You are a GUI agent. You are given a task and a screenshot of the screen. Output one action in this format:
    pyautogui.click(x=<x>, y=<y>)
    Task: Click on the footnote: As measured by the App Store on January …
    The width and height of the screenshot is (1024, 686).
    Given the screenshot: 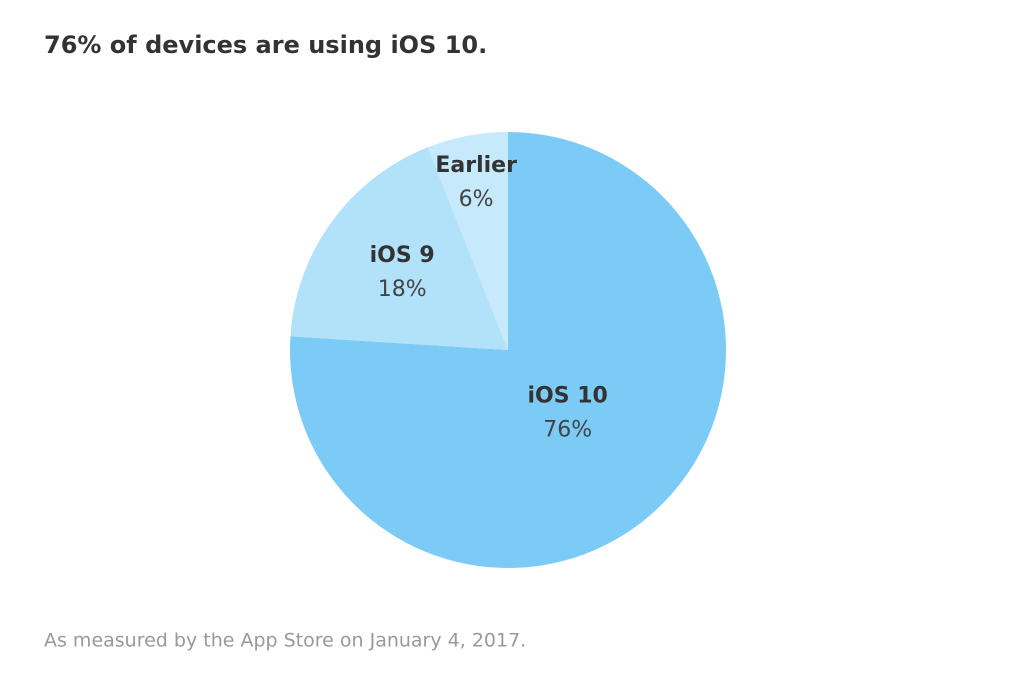 What is the action you would take?
    pyautogui.click(x=285, y=641)
    